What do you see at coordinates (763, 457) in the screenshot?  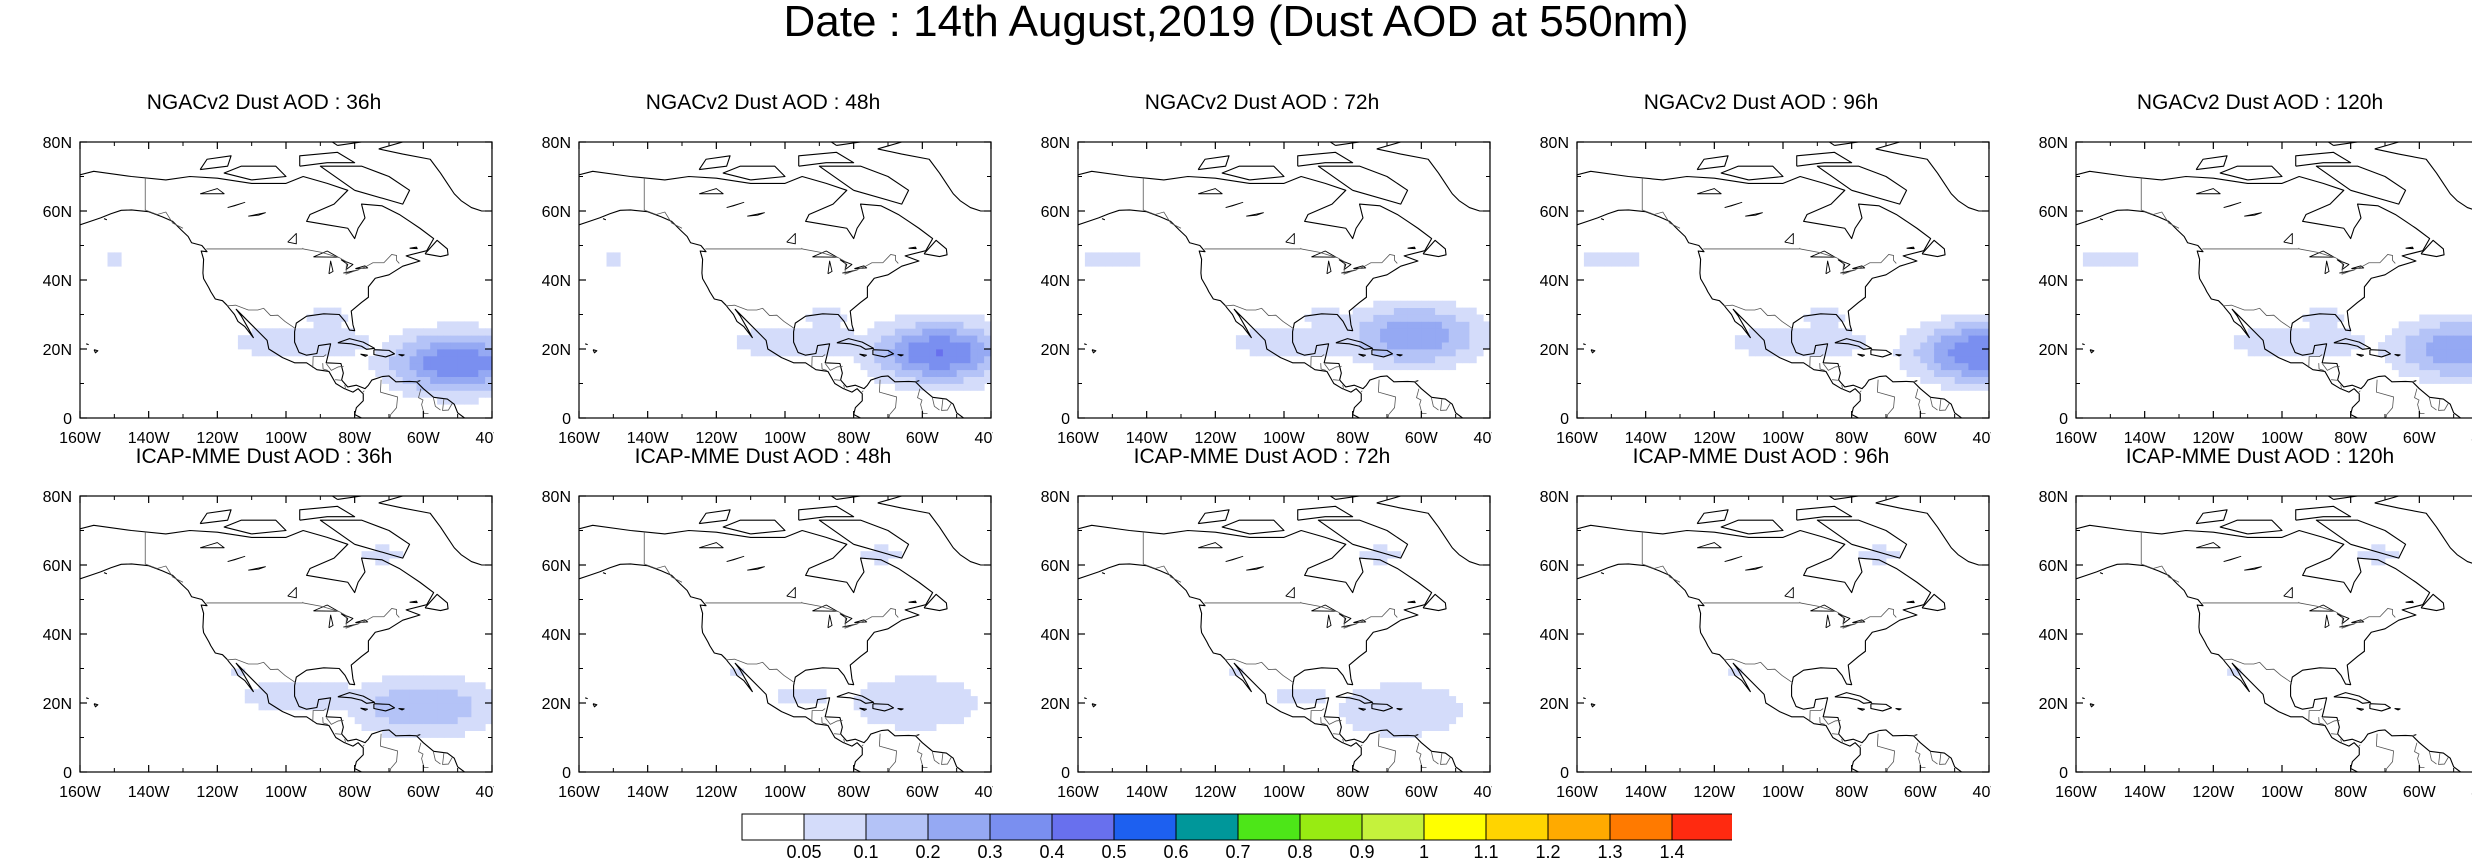 I see `panel-title: ICAP-MME Dust AOD : 48h` at bounding box center [763, 457].